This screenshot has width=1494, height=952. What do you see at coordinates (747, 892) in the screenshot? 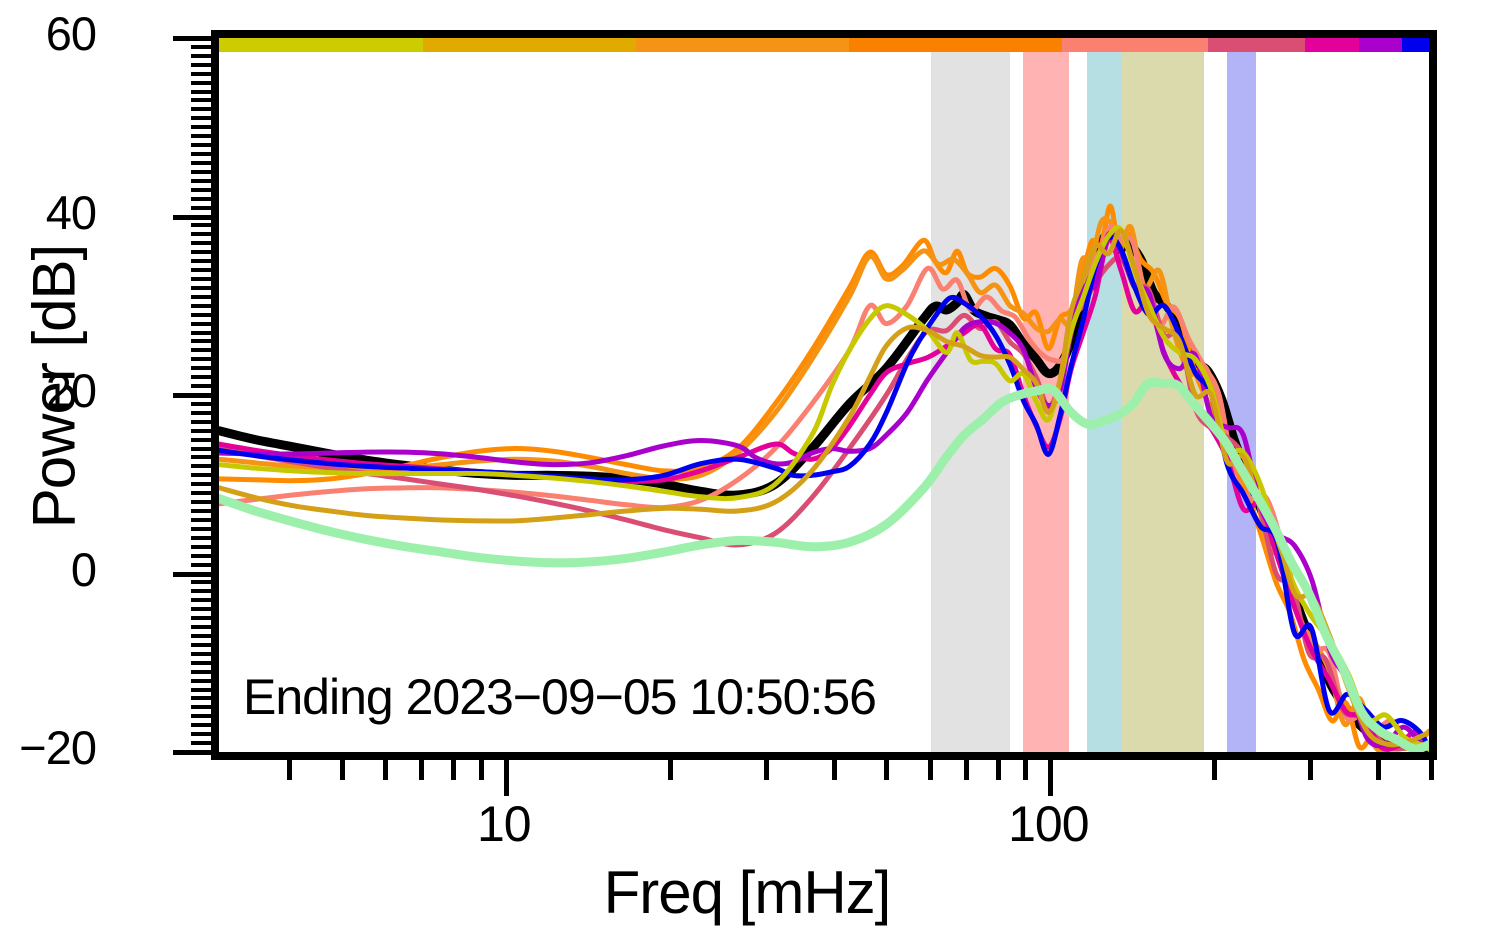
I see `x-axis-label: Freq [mHz]` at bounding box center [747, 892].